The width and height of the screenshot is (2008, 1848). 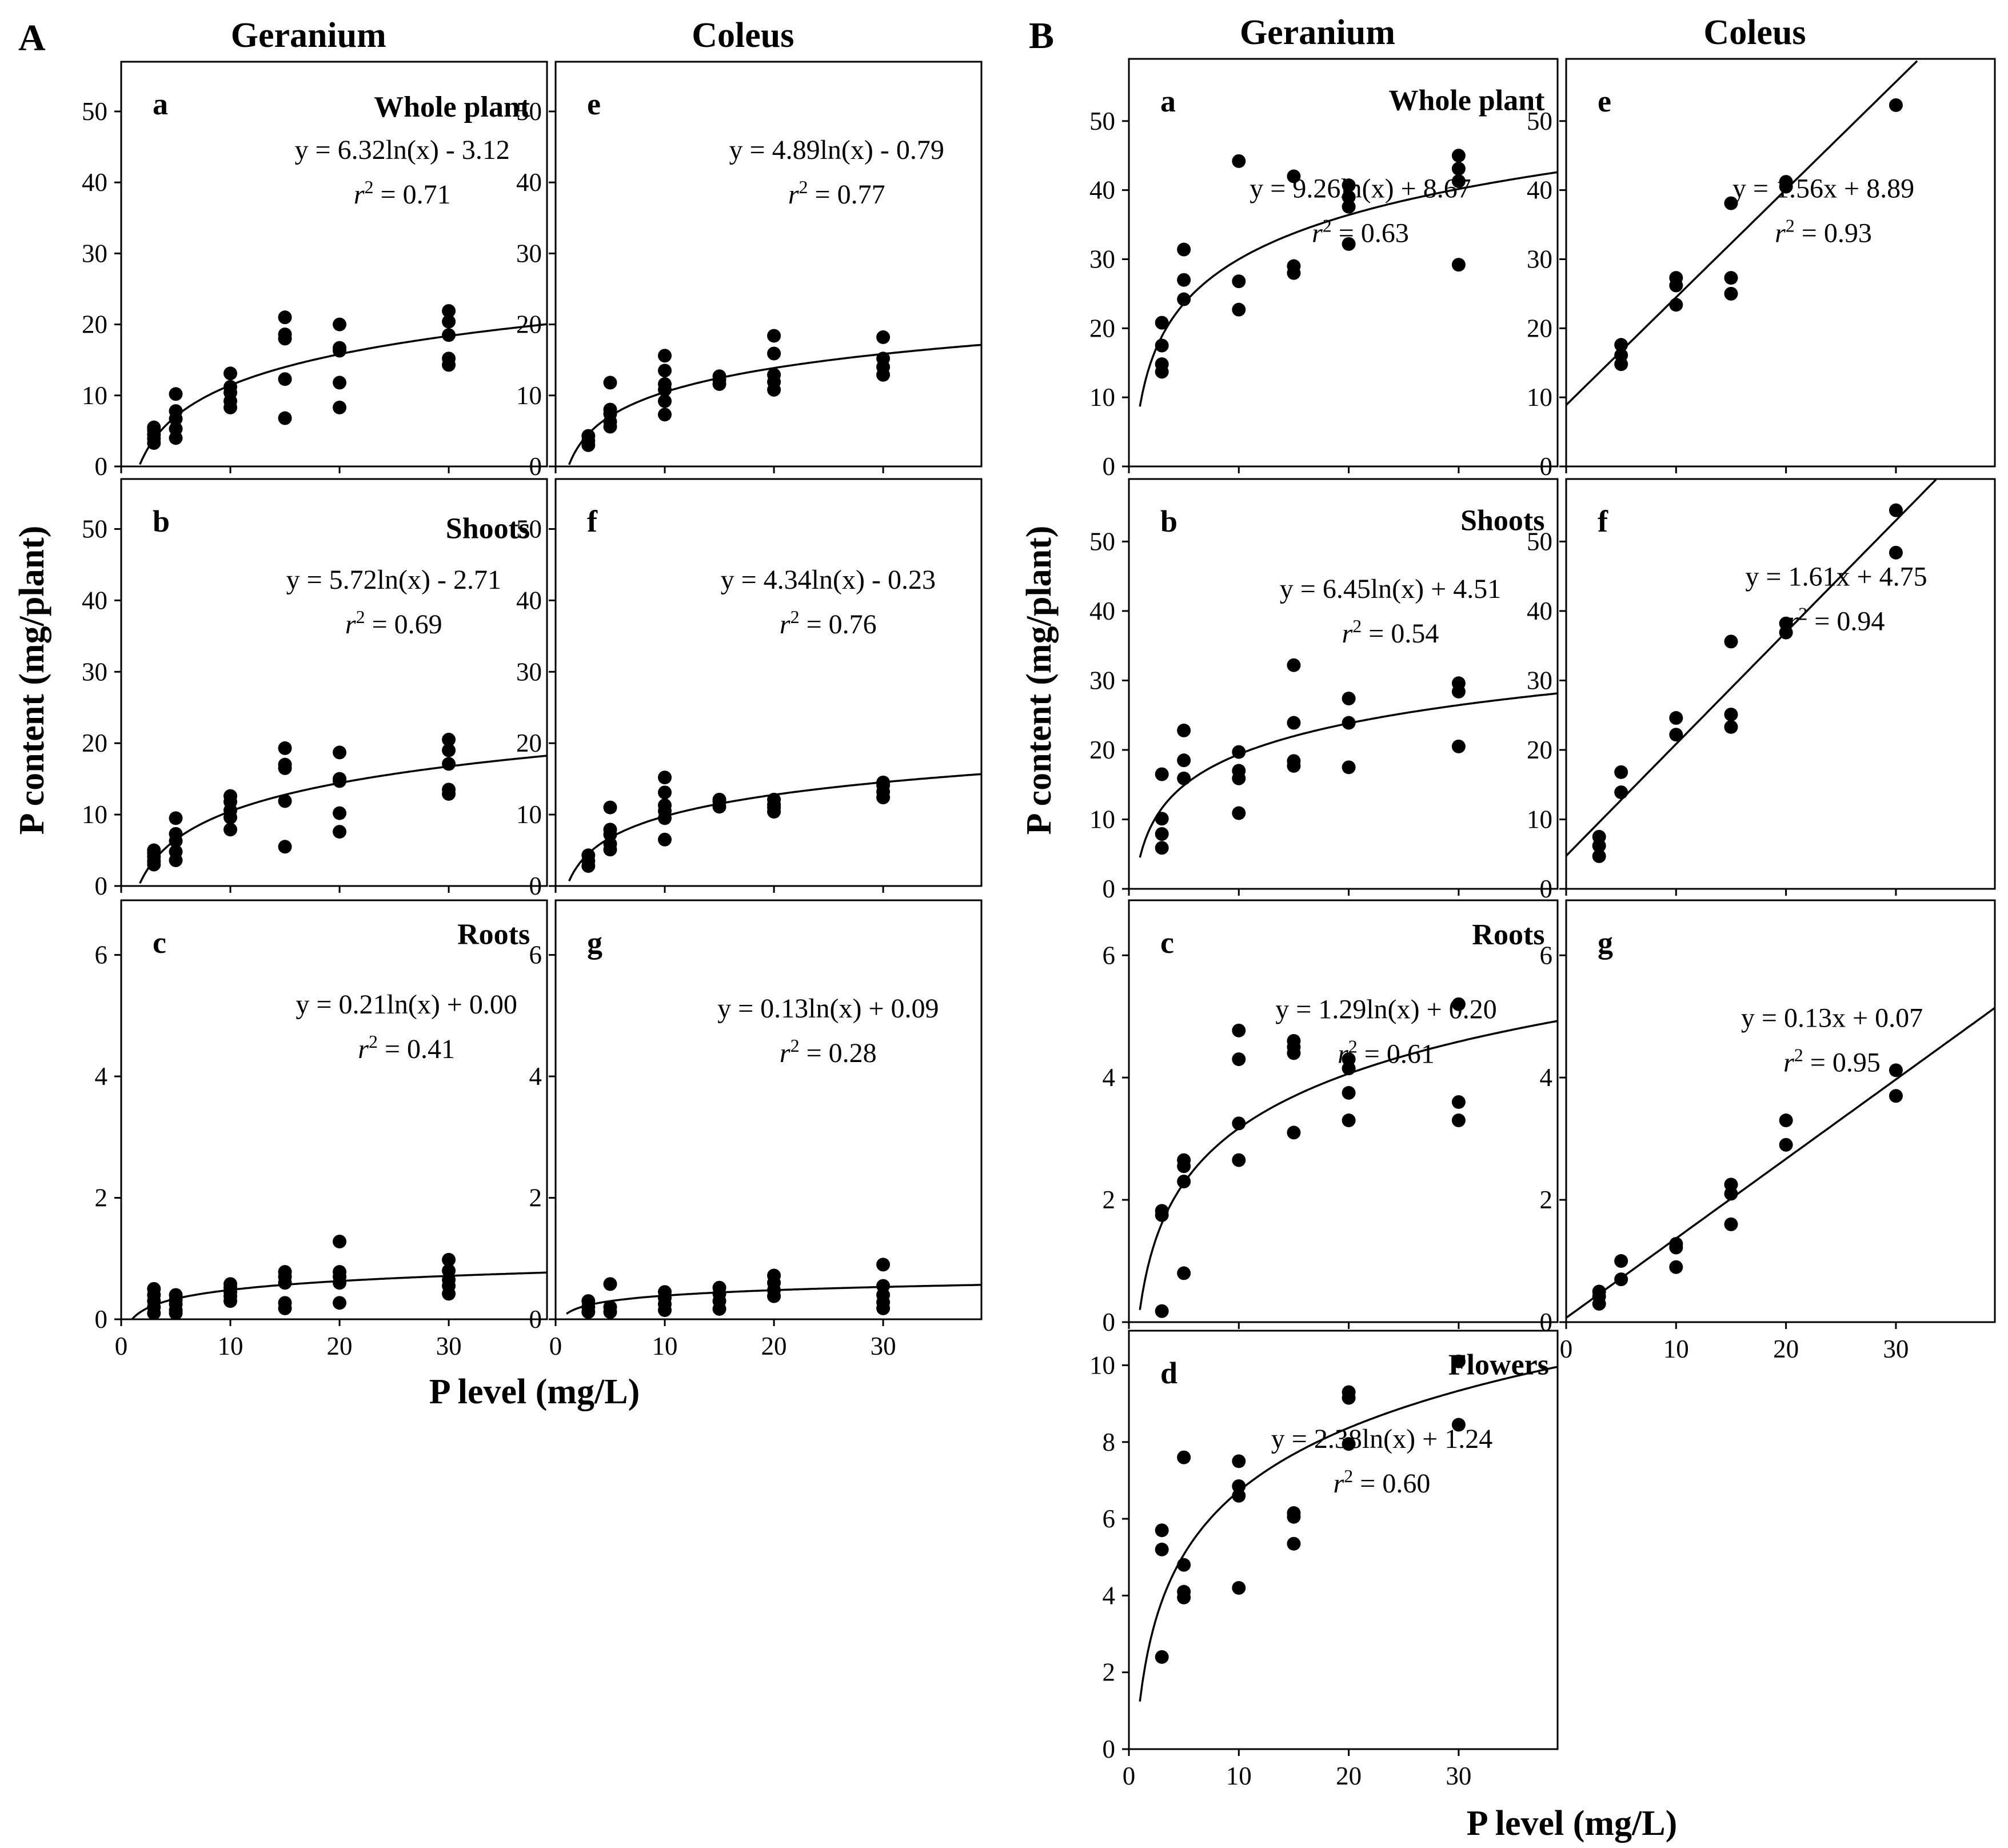 I want to click on r-squared: r2 = 0.93, so click(x=1823, y=231).